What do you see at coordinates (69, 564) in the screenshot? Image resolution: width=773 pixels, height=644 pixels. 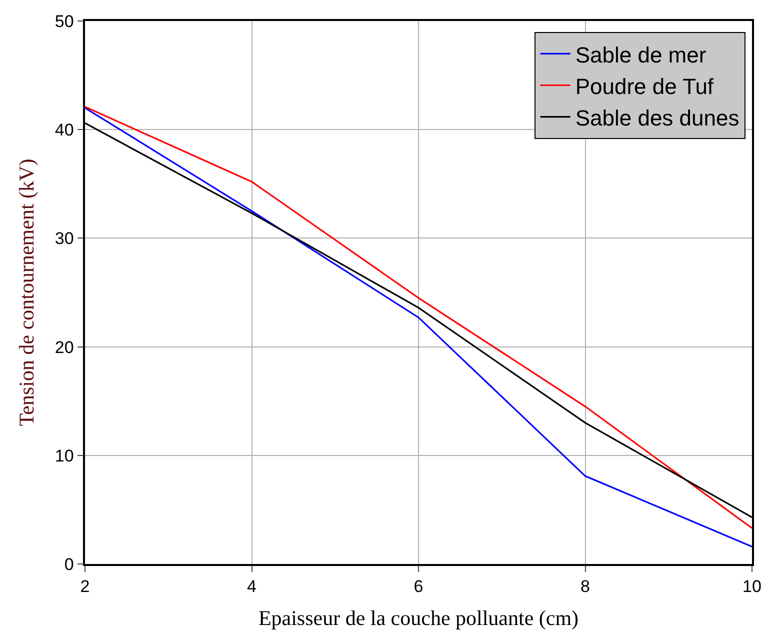 I see `y-tick-label: 0` at bounding box center [69, 564].